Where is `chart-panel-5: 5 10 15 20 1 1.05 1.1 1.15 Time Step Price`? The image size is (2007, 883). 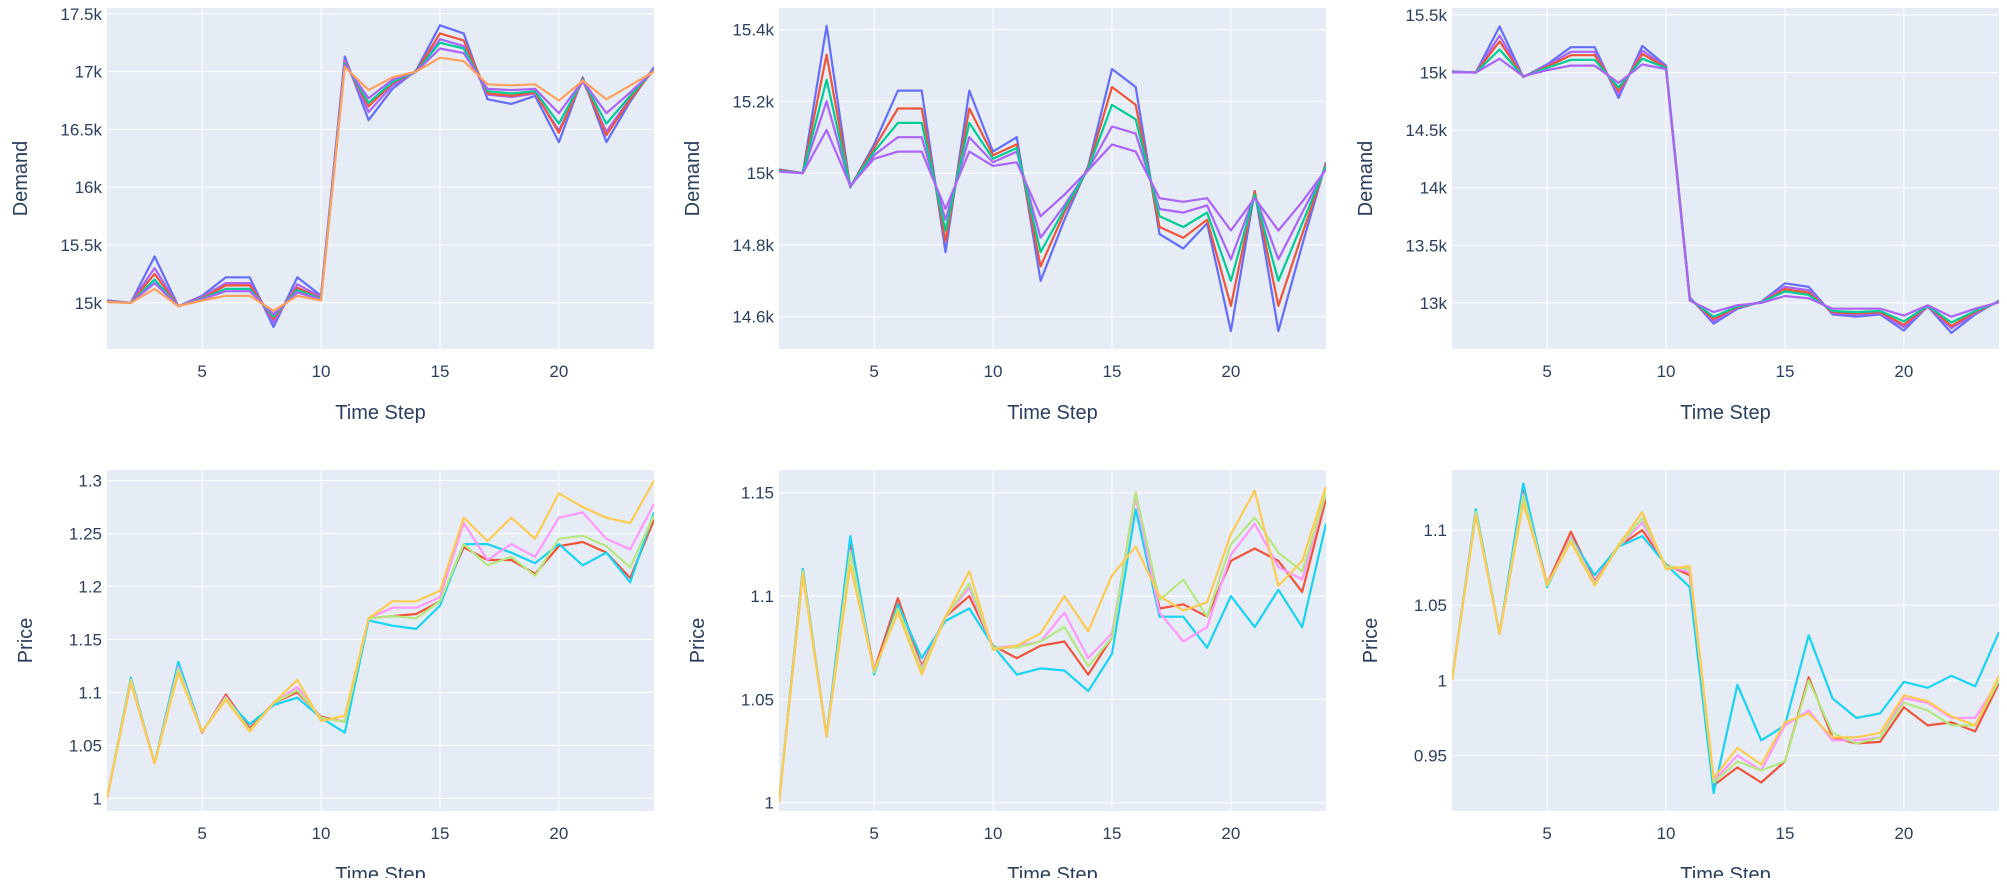 chart-panel-5: 5 10 15 20 1 1.05 1.1 1.15 Time Step Price is located at coordinates (1006, 676).